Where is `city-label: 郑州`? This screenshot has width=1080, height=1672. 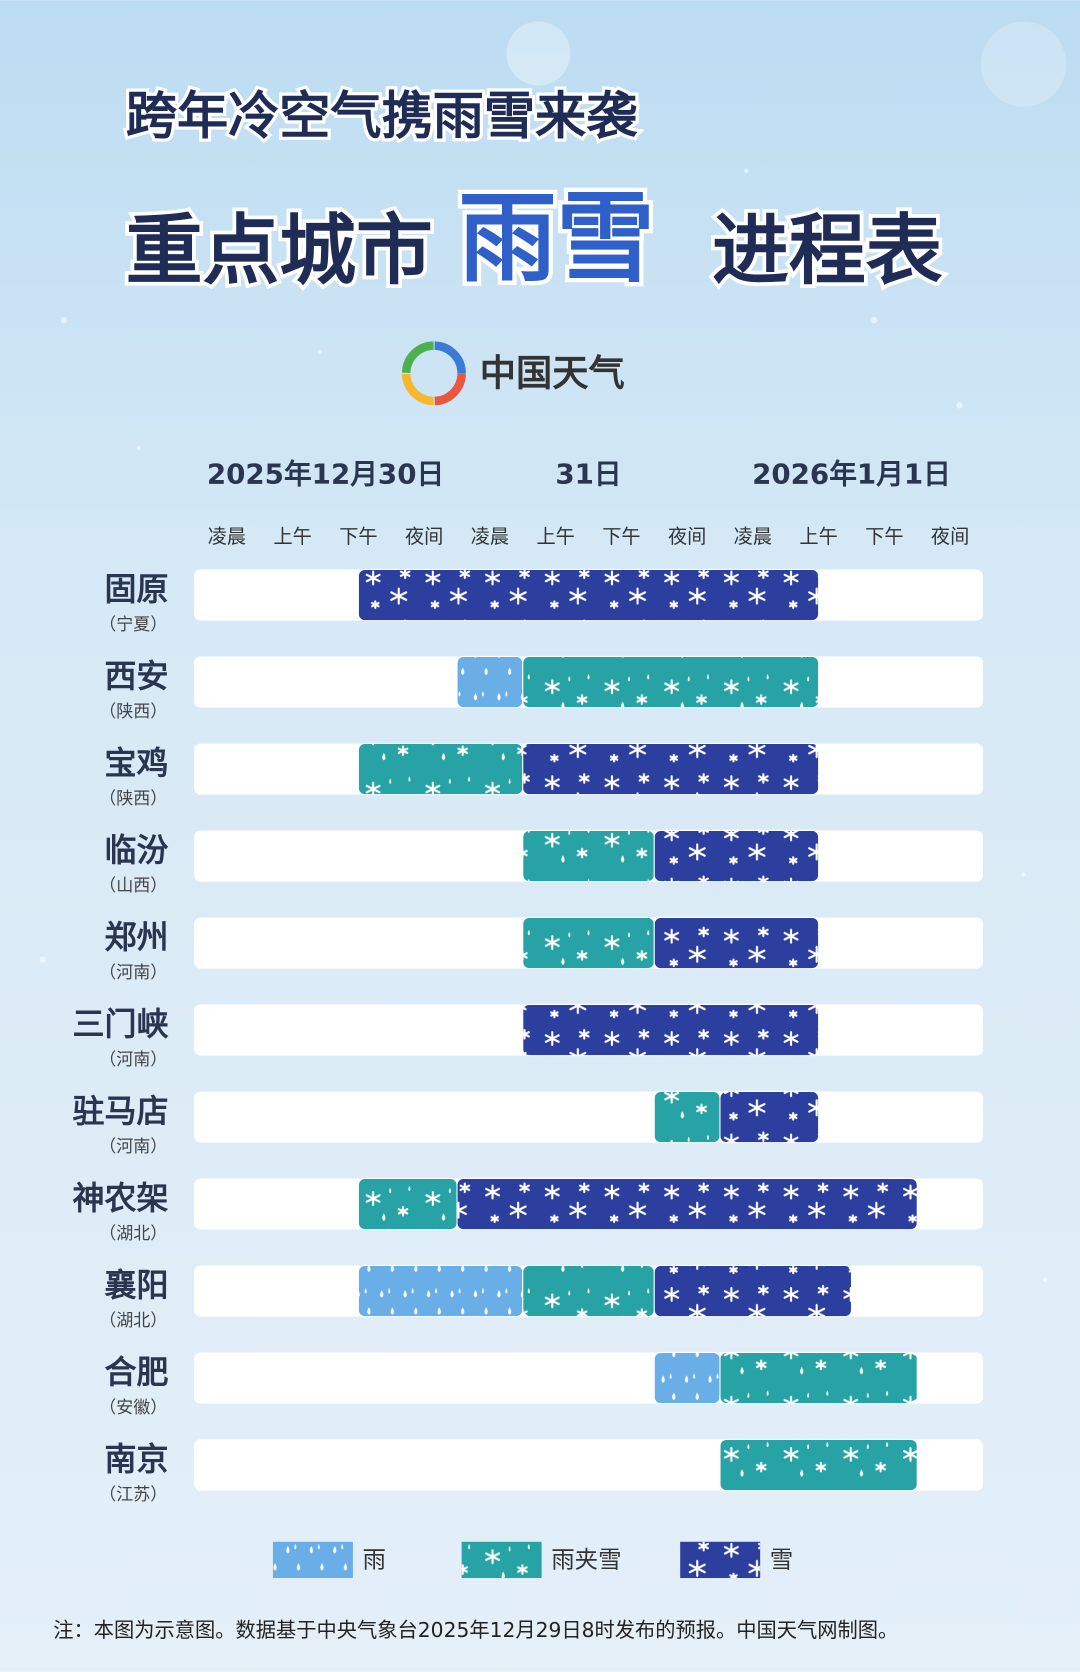 city-label: 郑州 is located at coordinates (136, 937).